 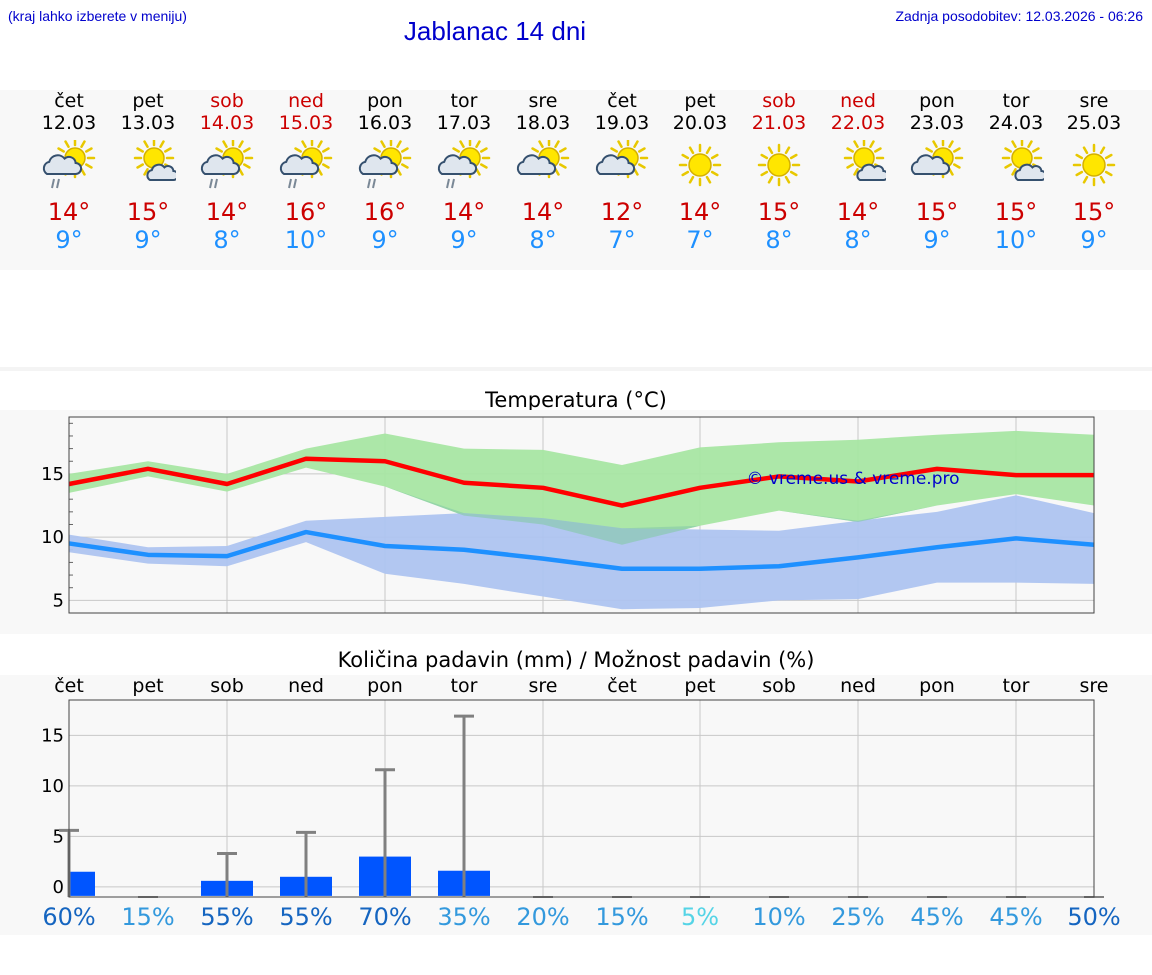 I want to click on precip-probability: 5%, so click(x=700, y=917).